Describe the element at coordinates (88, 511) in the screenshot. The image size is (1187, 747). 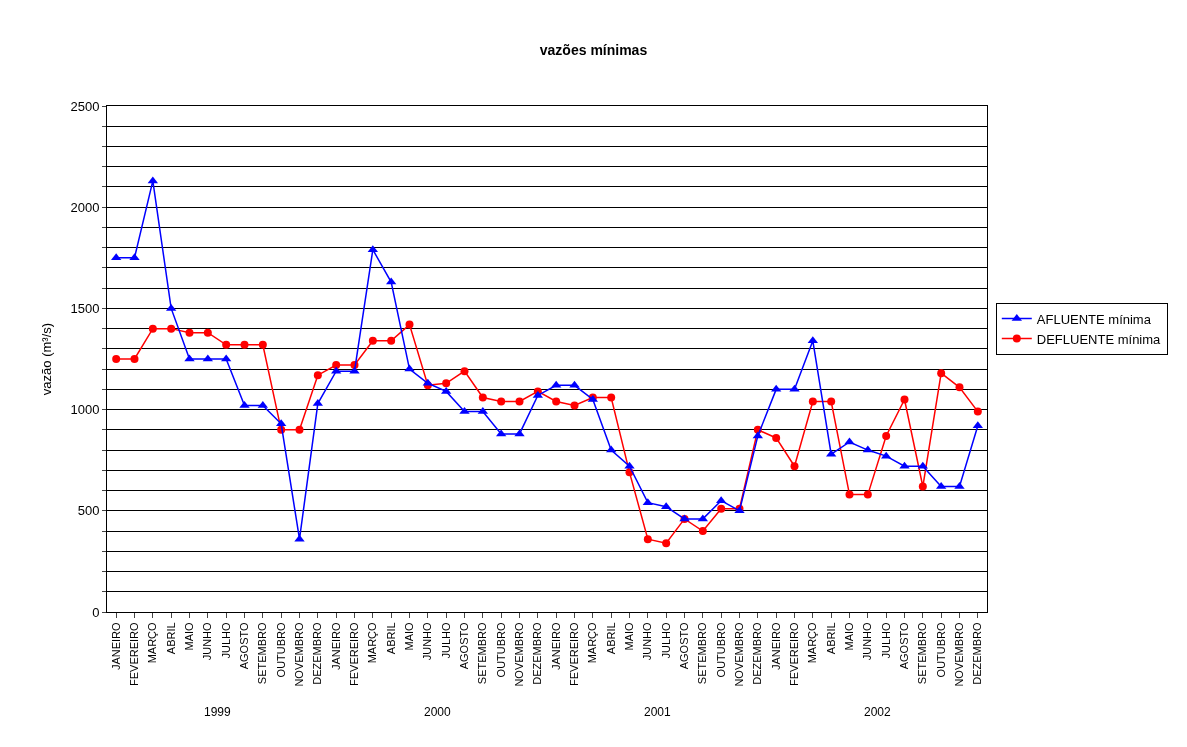
I see `y-tick-label: 500` at that location.